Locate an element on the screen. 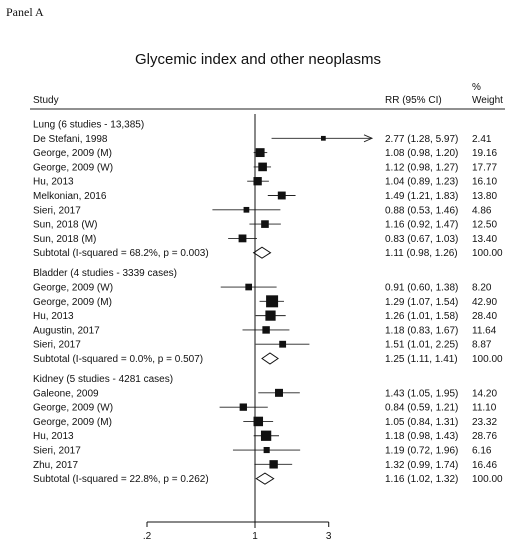 Image resolution: width=524 pixels, height=555 pixels. study-name: Galeone, 2009 is located at coordinates (66, 393).